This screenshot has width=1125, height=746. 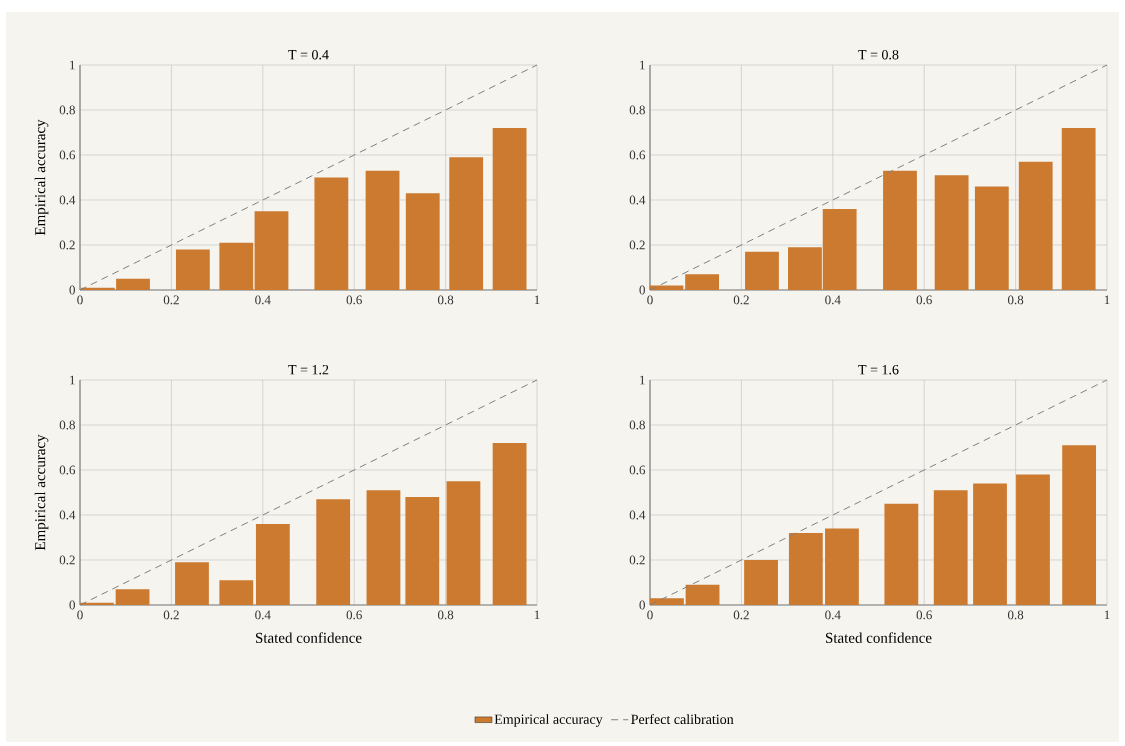 I want to click on legend-label: Empirical accuracy, so click(x=548, y=720).